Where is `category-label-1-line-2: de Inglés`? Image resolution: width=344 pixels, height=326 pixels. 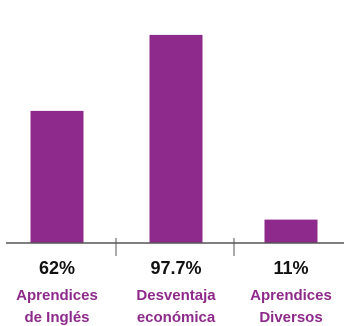 category-label-1-line-2: de Inglés is located at coordinates (56, 317).